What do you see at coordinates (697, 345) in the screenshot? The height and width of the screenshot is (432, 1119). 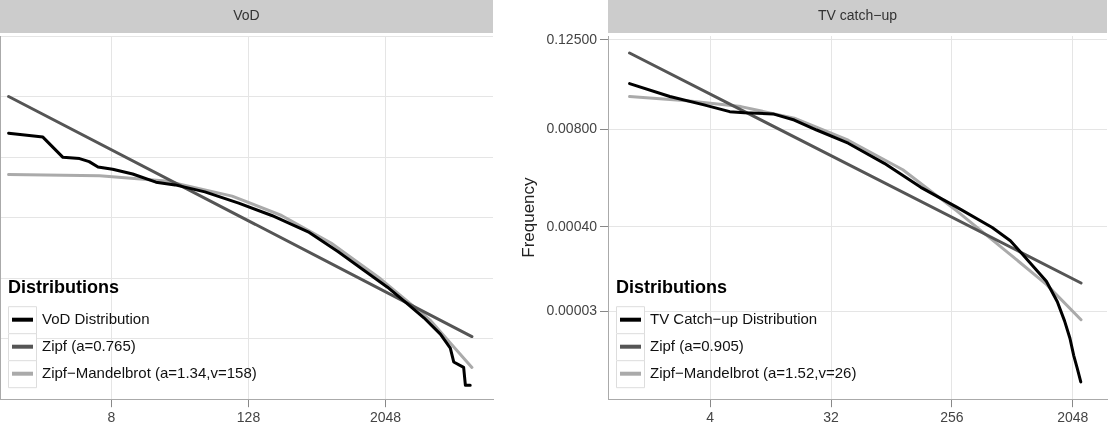 I see `legend-label: Zipf (a=0.905)` at bounding box center [697, 345].